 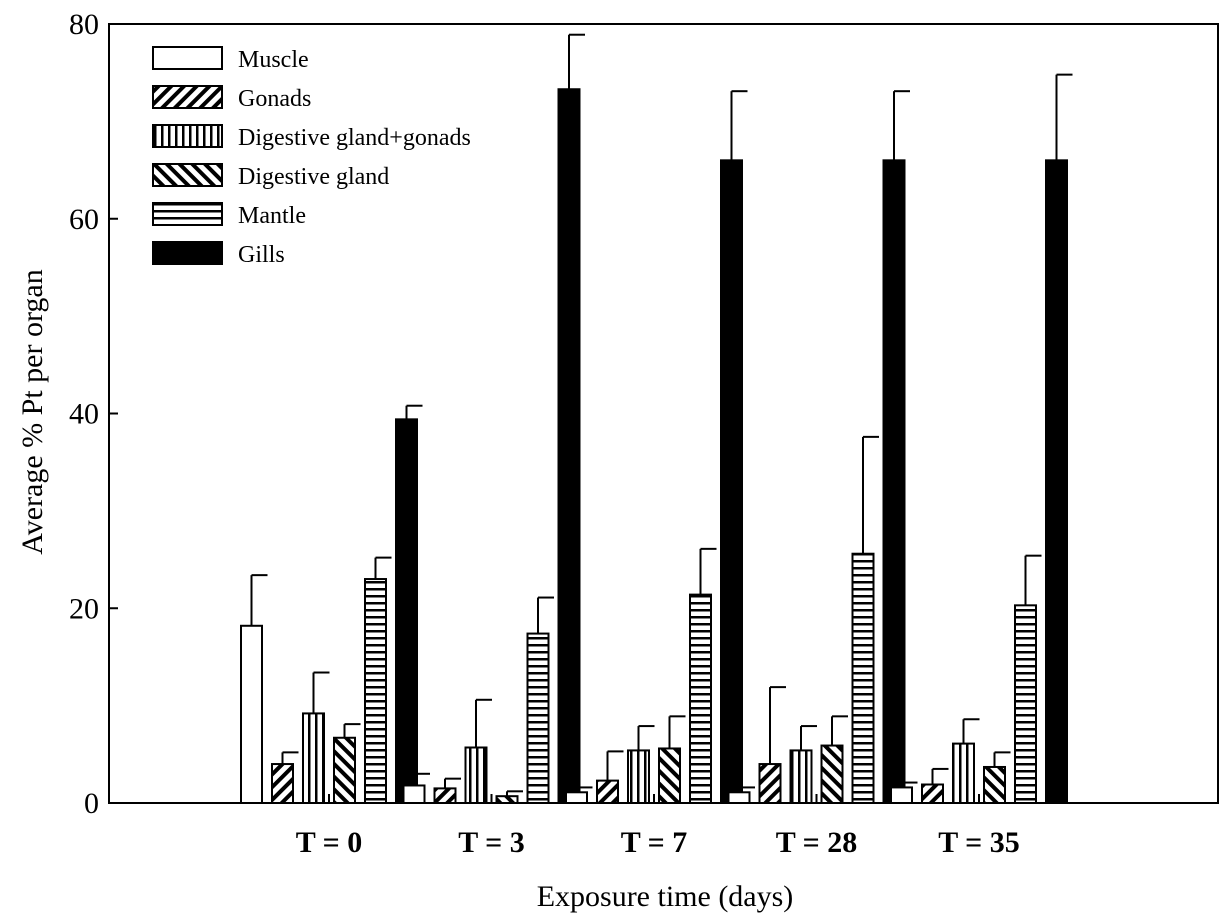 What do you see at coordinates (313, 177) in the screenshot?
I see `legend-label: Digestive gland` at bounding box center [313, 177].